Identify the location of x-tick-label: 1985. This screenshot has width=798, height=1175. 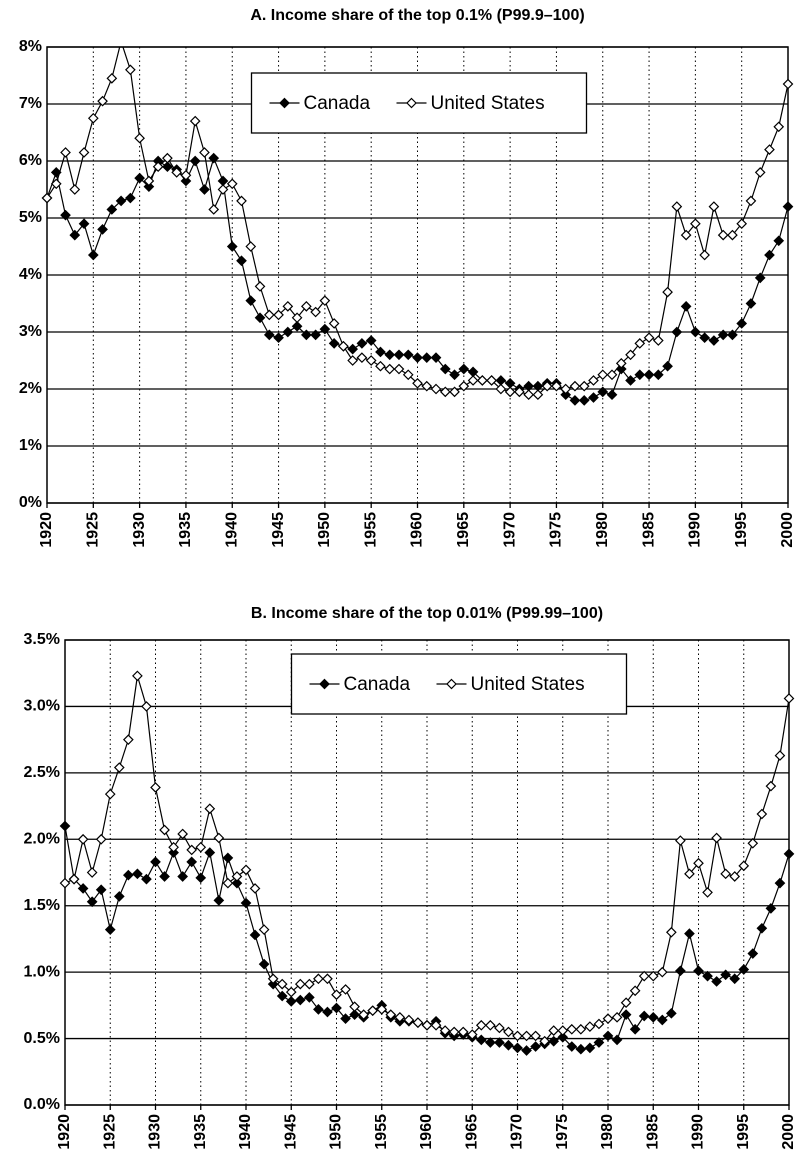
(652, 1132).